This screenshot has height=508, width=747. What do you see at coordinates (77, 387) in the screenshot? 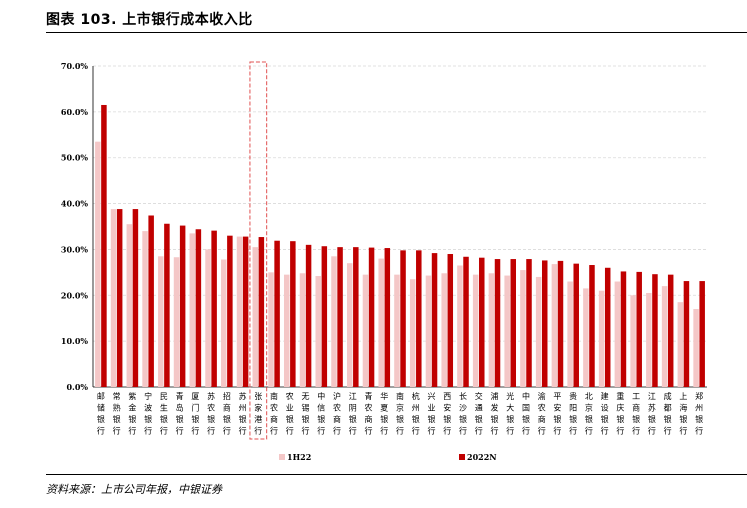
I see `y-tick-label: 0.0%` at bounding box center [77, 387].